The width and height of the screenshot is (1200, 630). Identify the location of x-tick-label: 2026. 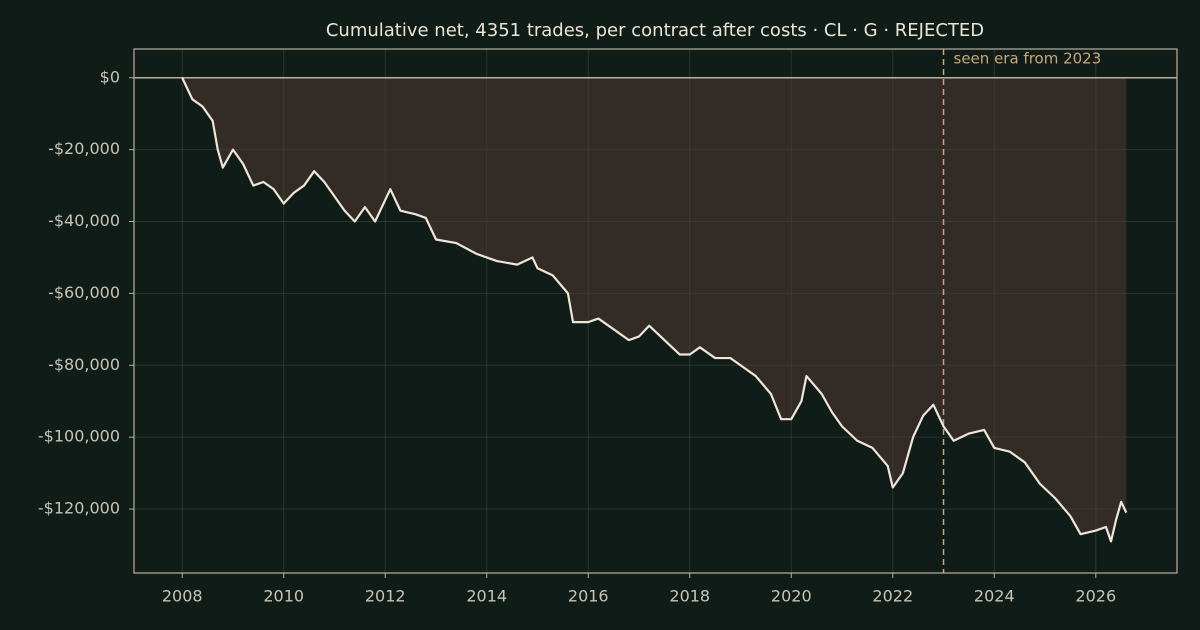
(1095, 596).